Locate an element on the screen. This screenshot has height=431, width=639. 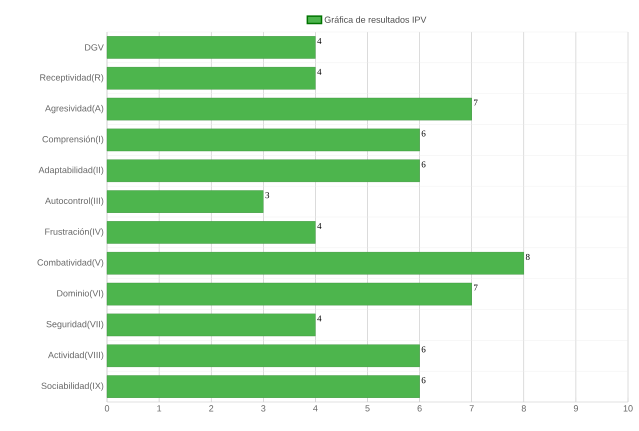
data-label: 3 is located at coordinates (267, 195).